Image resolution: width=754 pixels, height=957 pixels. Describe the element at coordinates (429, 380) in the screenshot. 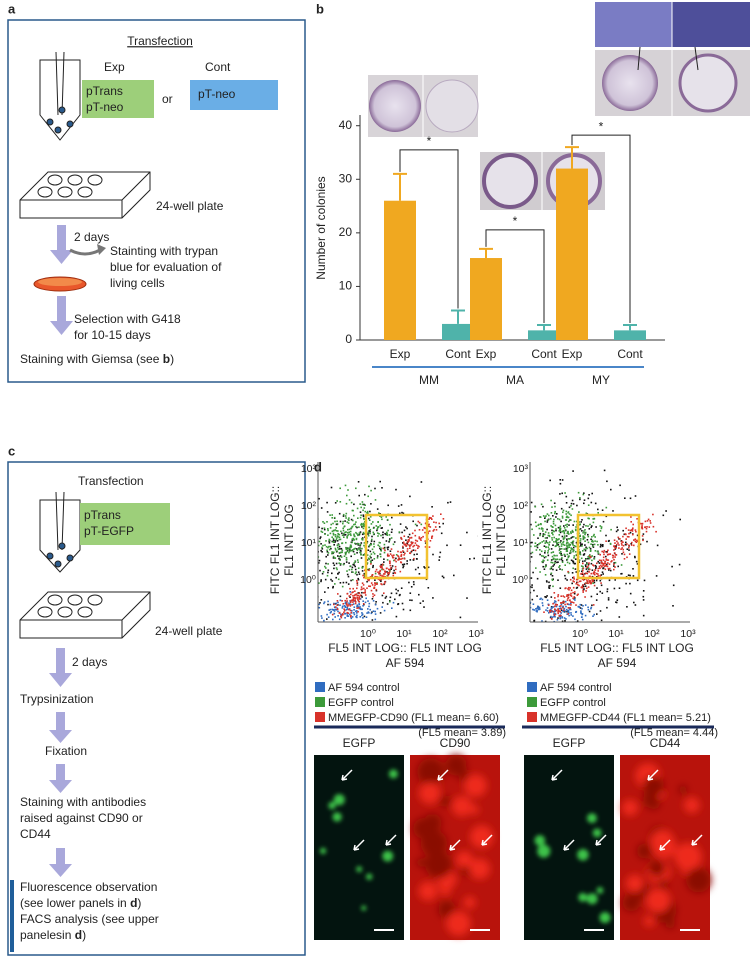

I see `group-label: MM` at that location.